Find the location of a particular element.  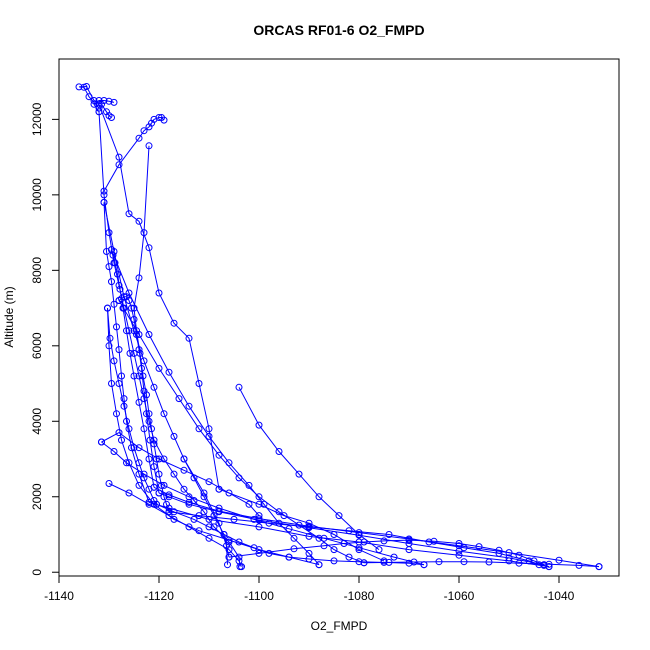

x-tick-label: -1040 is located at coordinates (559, 596).